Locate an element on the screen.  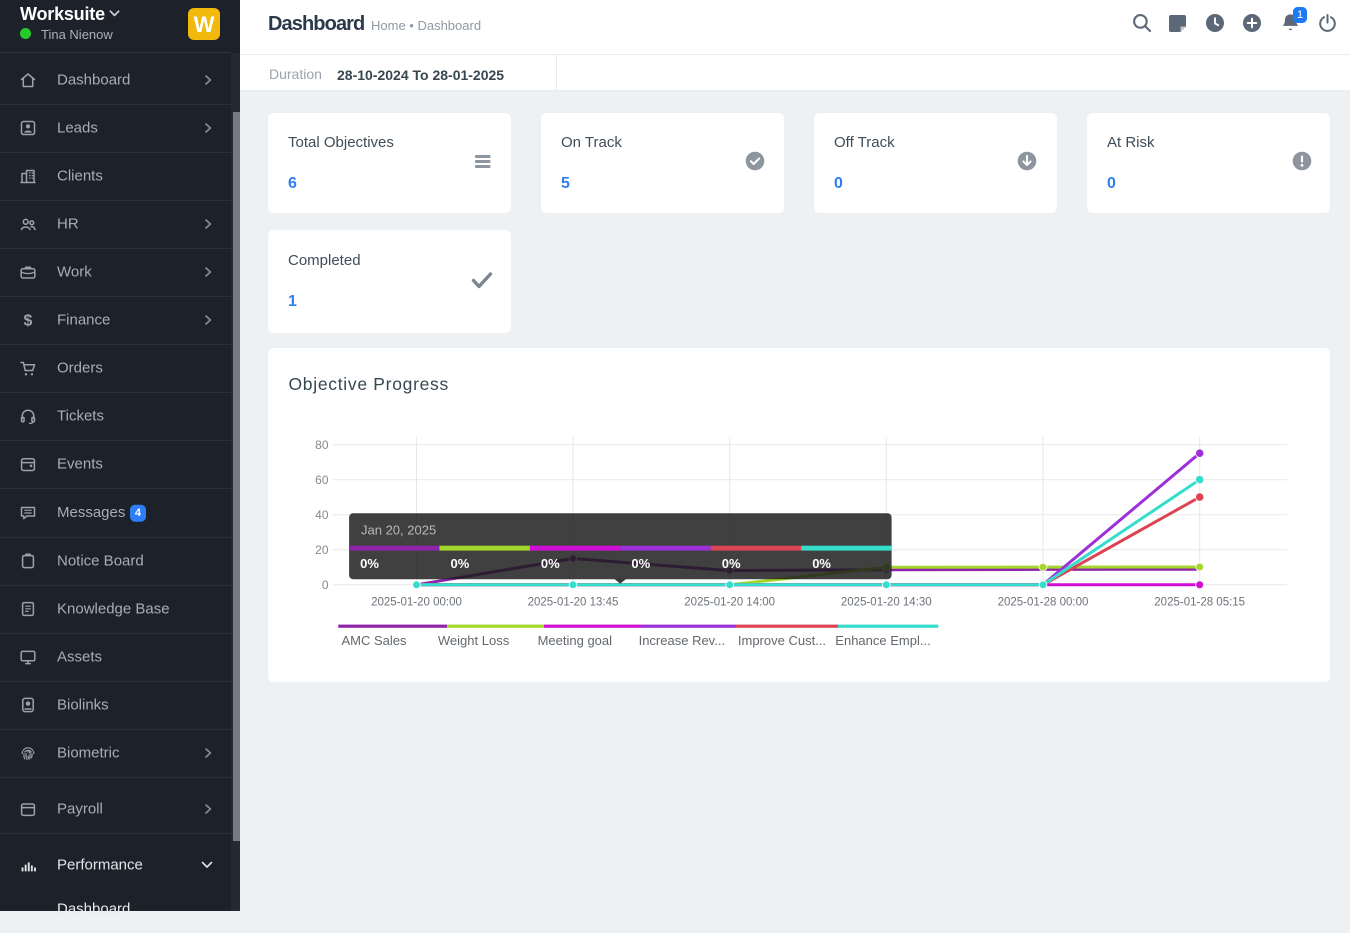
svg-text: 80 is located at coordinates (322, 445).